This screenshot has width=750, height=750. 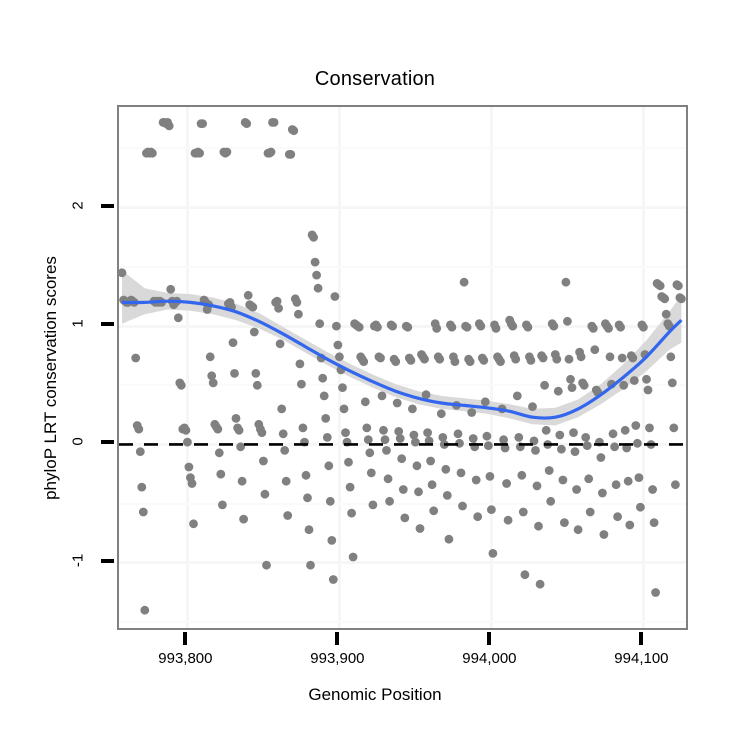 What do you see at coordinates (107, 442) in the screenshot?
I see `y-tick-mark` at bounding box center [107, 442].